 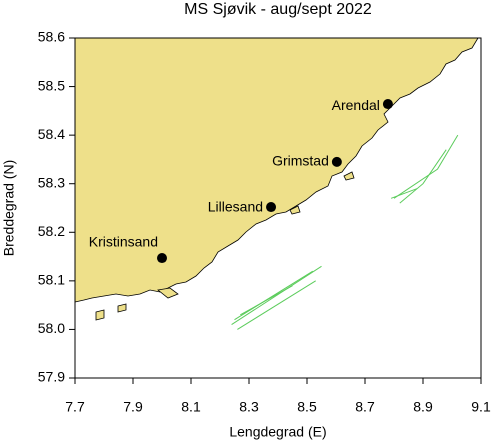 What do you see at coordinates (481, 407) in the screenshot?
I see `x-tick-label: 9.1` at bounding box center [481, 407].